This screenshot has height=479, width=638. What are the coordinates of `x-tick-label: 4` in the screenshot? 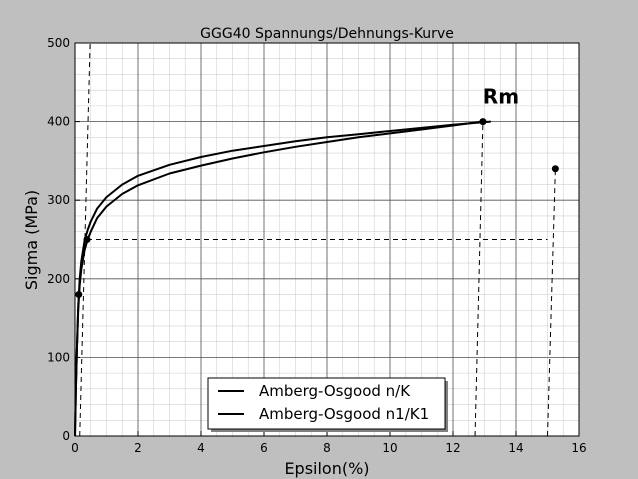 It's located at (201, 448).